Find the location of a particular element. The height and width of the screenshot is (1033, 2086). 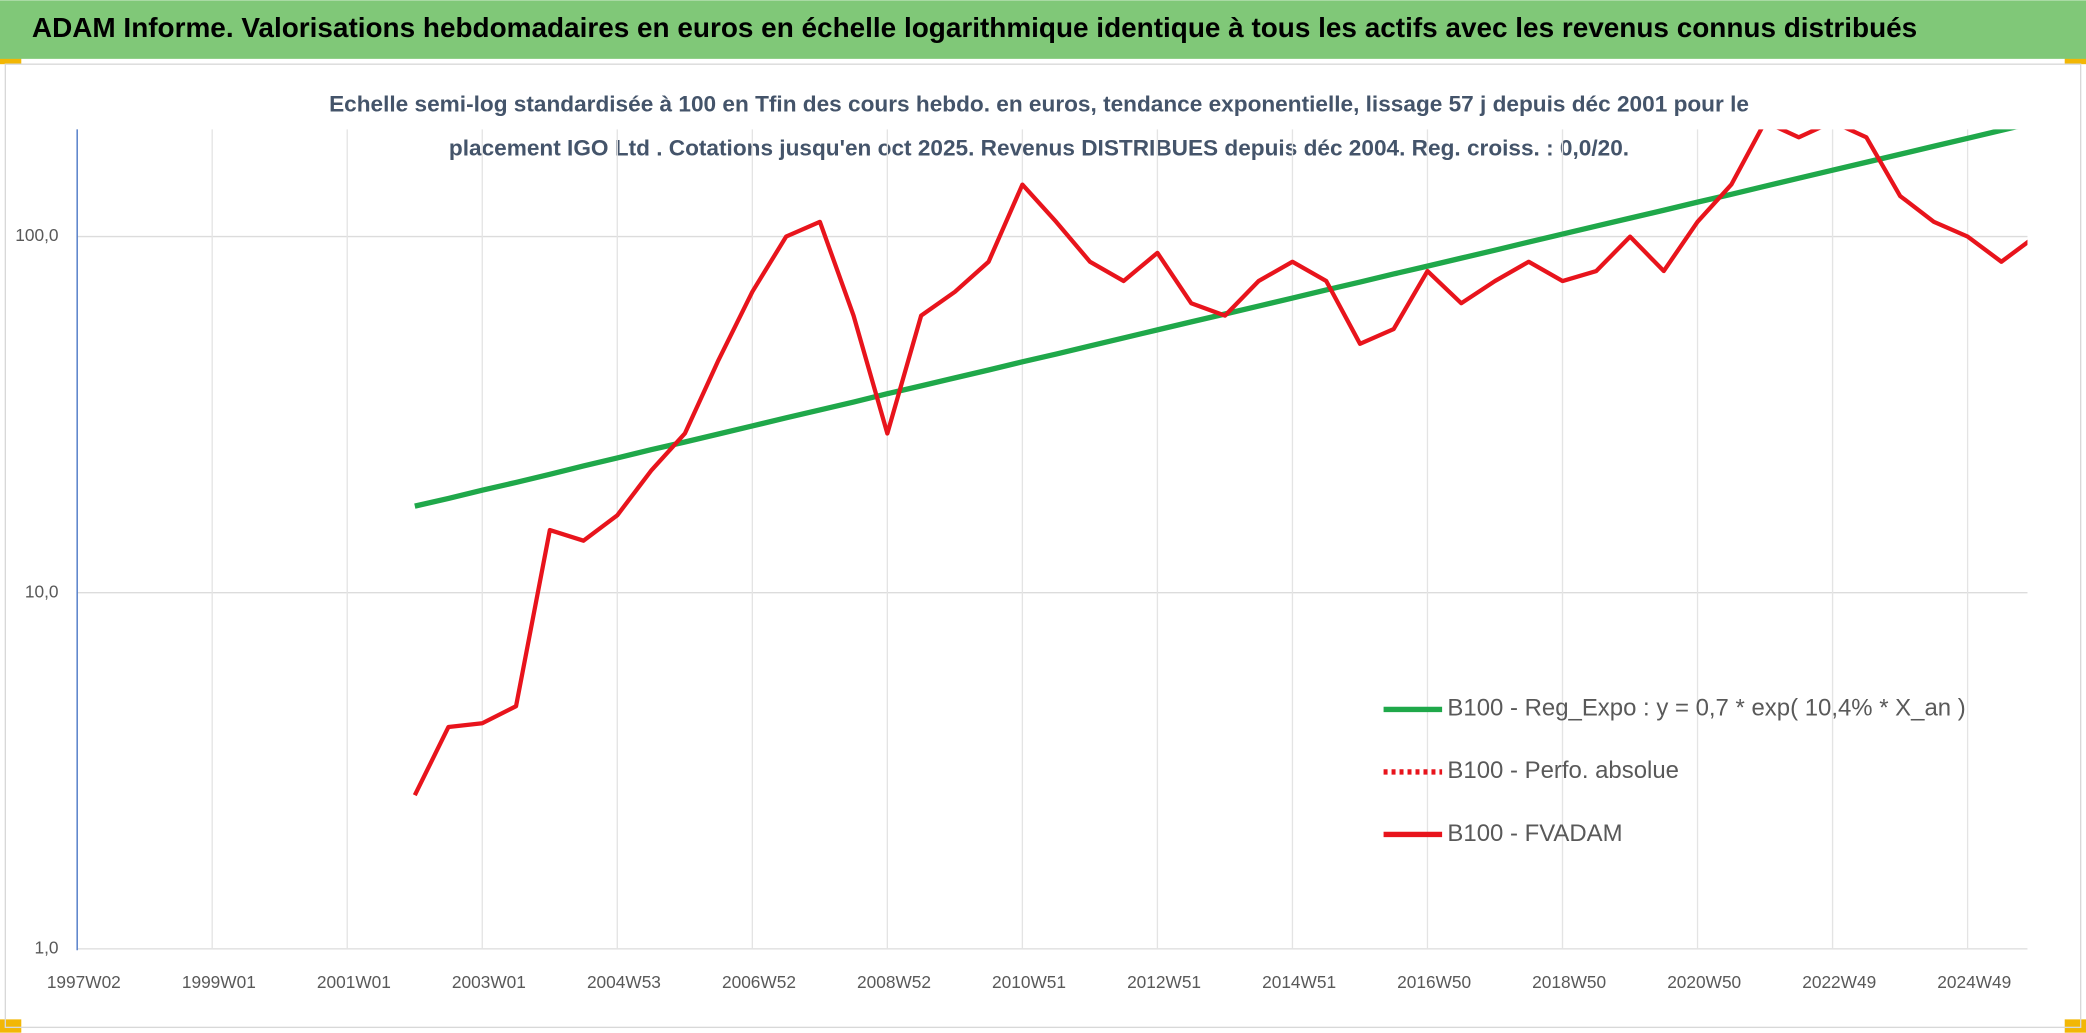

title-bar is located at coordinates (1043, 29).